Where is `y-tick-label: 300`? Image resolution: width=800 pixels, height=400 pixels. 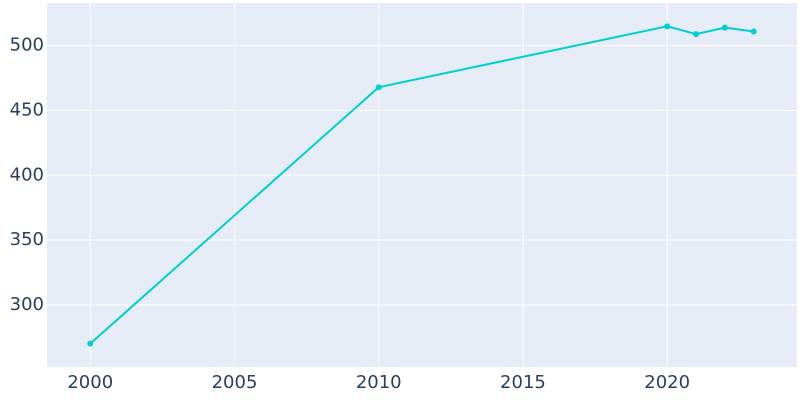
y-tick-label: 300 is located at coordinates (27, 304).